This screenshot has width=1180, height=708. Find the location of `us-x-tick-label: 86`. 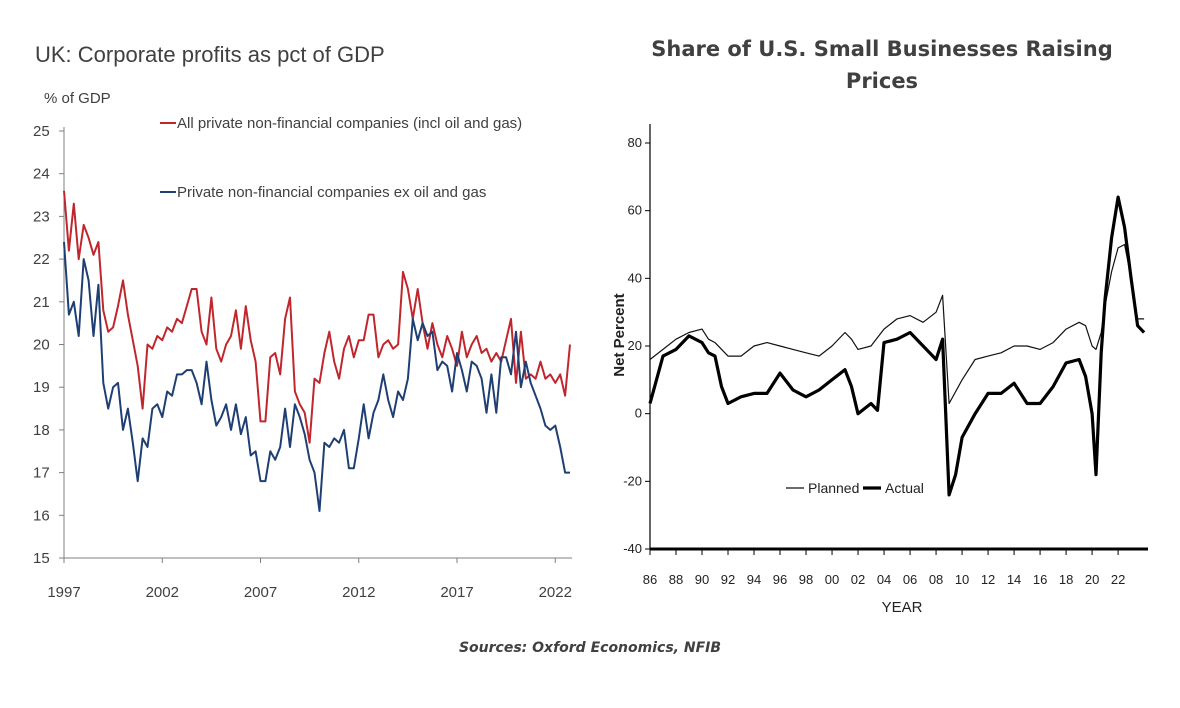

us-x-tick-label: 86 is located at coordinates (650, 579).